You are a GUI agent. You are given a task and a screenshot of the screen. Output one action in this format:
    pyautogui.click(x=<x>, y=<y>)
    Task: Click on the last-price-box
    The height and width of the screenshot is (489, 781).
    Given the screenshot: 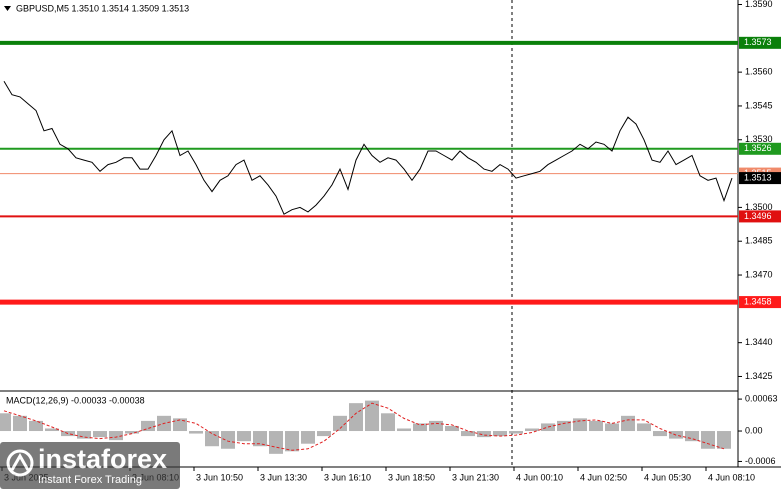 What is the action you would take?
    pyautogui.click(x=760, y=178)
    